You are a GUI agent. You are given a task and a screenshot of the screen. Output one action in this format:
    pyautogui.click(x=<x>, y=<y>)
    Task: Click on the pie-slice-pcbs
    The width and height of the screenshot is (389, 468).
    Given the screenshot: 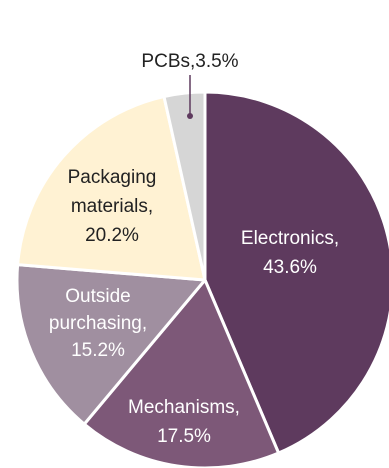 What is the action you would take?
    pyautogui.click(x=184, y=186)
    